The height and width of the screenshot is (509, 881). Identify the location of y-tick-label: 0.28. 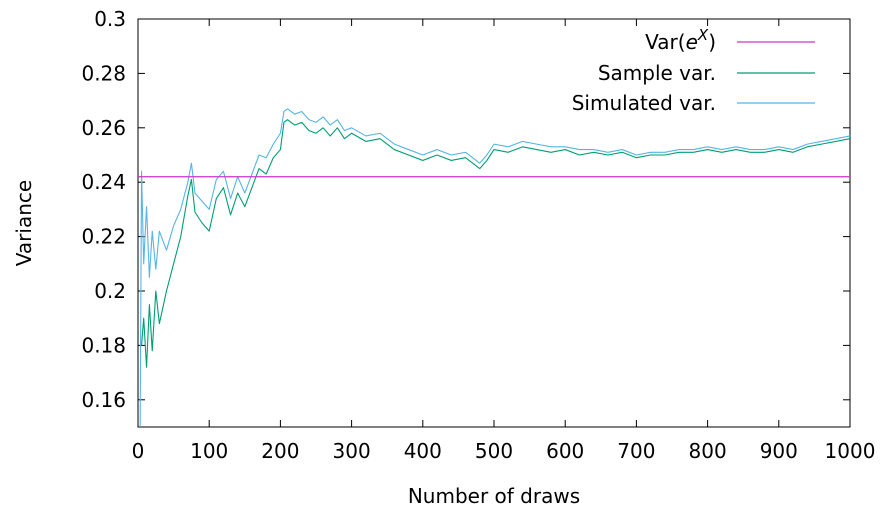
(103, 73).